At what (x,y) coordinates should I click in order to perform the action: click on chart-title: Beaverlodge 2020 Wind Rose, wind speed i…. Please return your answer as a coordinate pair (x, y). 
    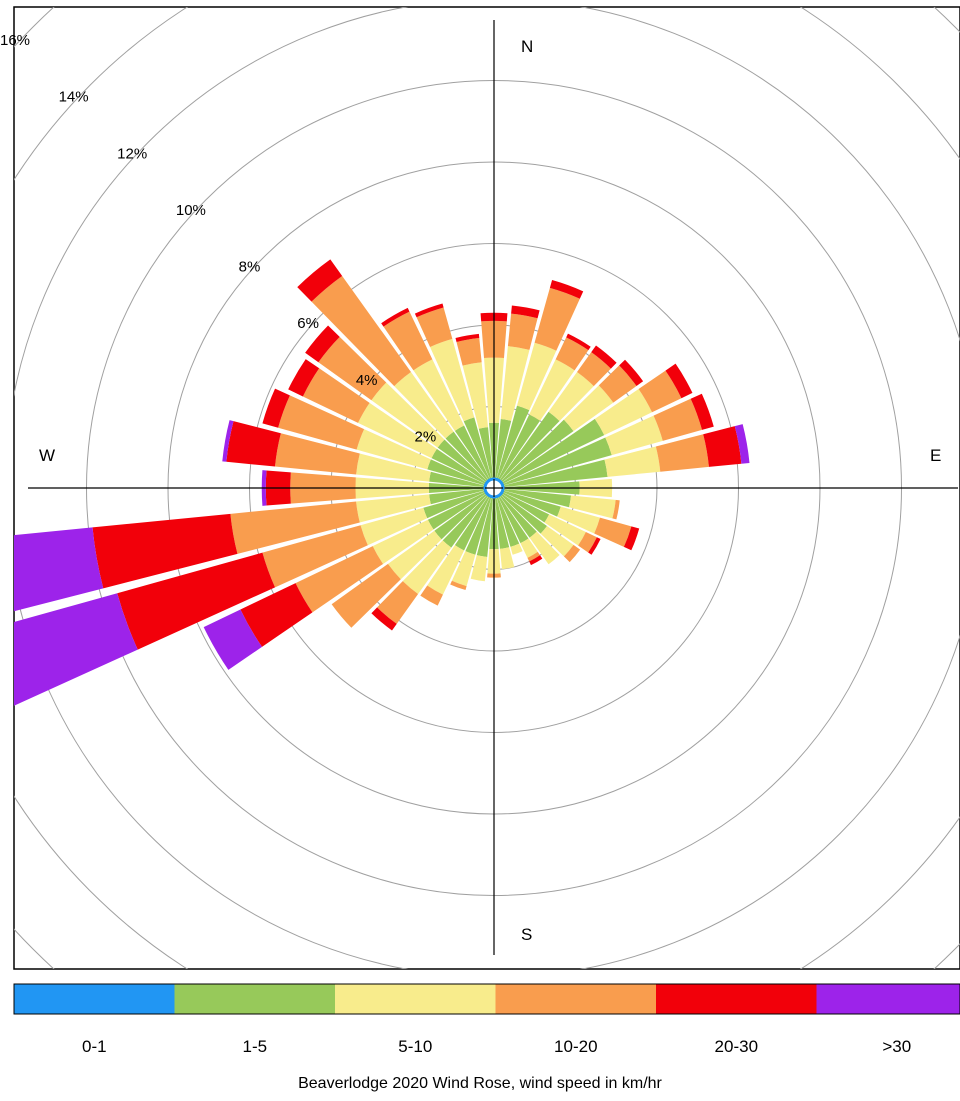
    Looking at the image, I should click on (480, 1083).